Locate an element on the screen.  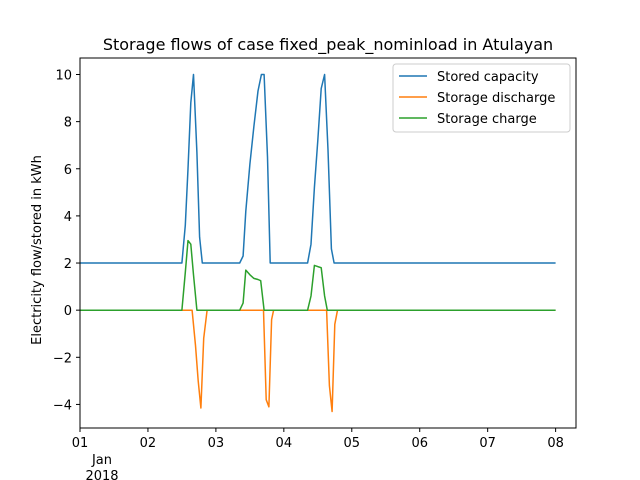
y-tick-label: −4 is located at coordinates (62, 405).